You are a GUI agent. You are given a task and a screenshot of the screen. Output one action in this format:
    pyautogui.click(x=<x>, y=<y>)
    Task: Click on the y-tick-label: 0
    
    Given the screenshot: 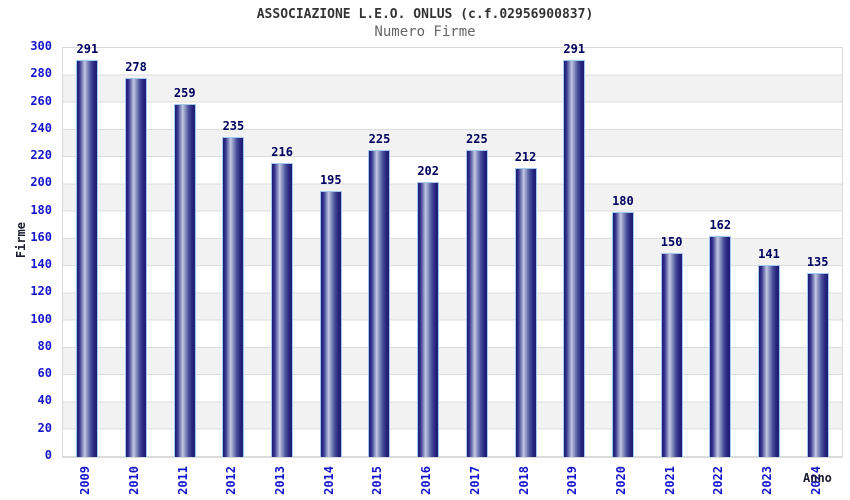 What is the action you would take?
    pyautogui.click(x=48, y=455)
    